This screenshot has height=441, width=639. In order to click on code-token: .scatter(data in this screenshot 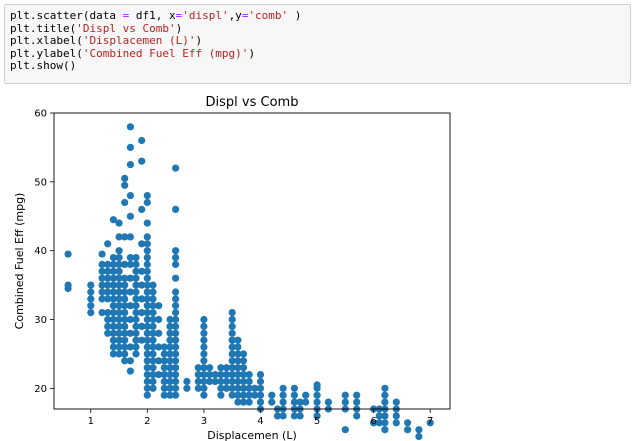, I will do `click(76, 15)`.